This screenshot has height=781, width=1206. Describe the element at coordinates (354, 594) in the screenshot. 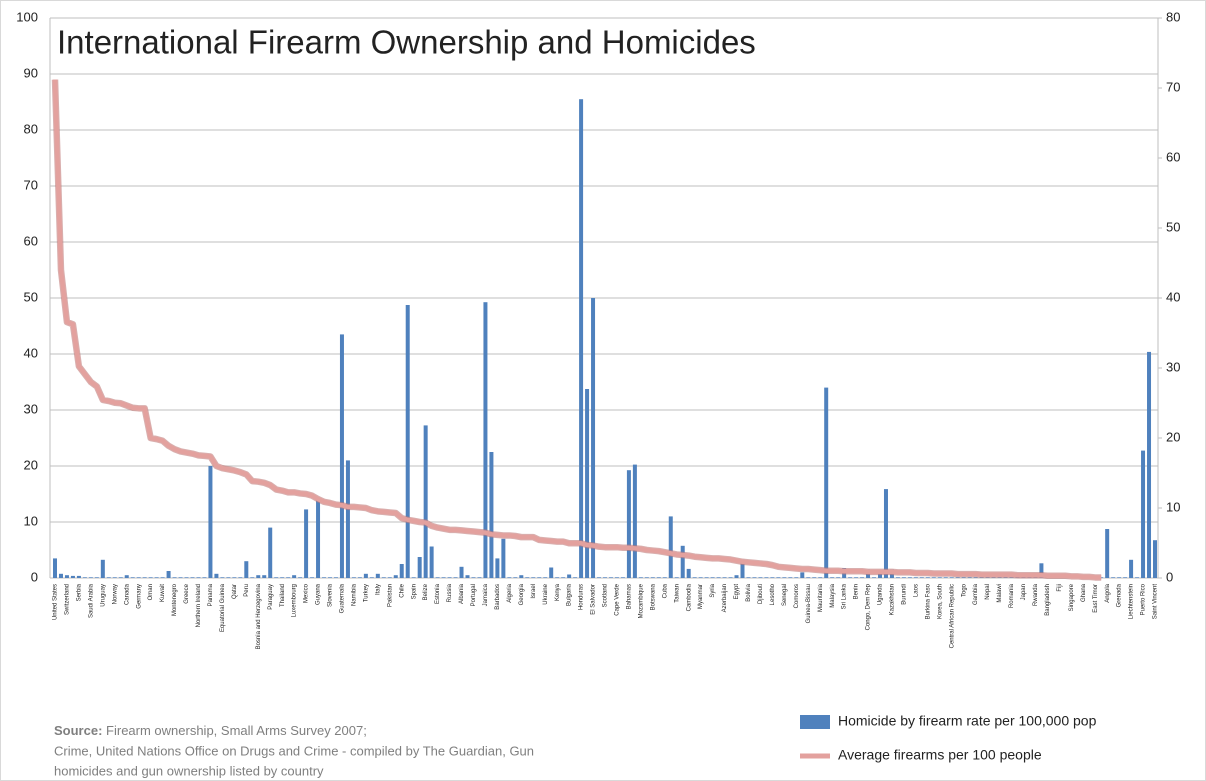

I see `x-tick-label: Namibia` at that location.